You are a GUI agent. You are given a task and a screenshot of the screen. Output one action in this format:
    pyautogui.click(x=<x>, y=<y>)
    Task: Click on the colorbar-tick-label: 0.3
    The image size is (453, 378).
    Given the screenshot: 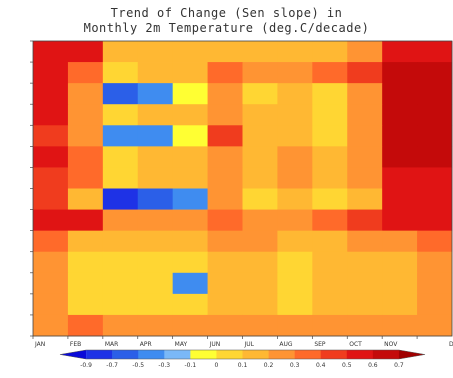 What is the action you would take?
    pyautogui.click(x=295, y=365)
    